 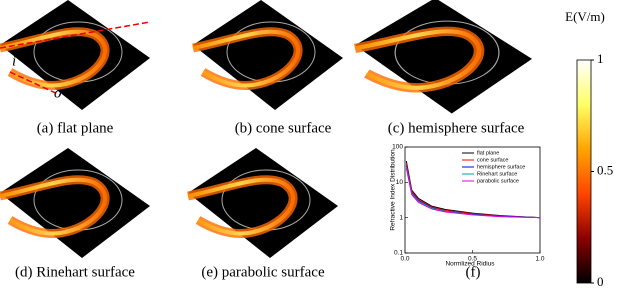 I want to click on field-d, so click(x=75, y=203).